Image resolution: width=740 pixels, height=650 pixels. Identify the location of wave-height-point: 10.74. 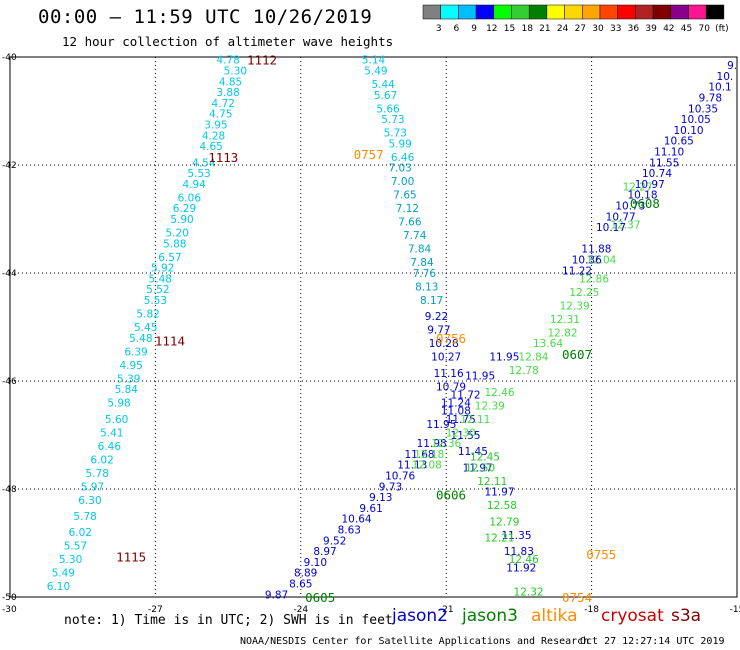
(657, 174).